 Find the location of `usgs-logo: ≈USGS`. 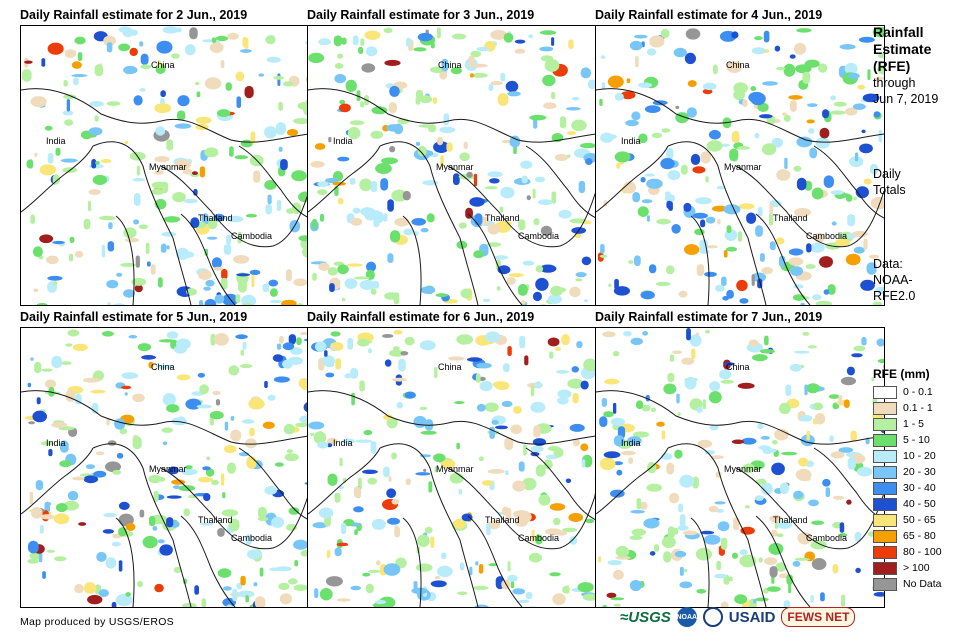

usgs-logo: ≈USGS is located at coordinates (645, 617).